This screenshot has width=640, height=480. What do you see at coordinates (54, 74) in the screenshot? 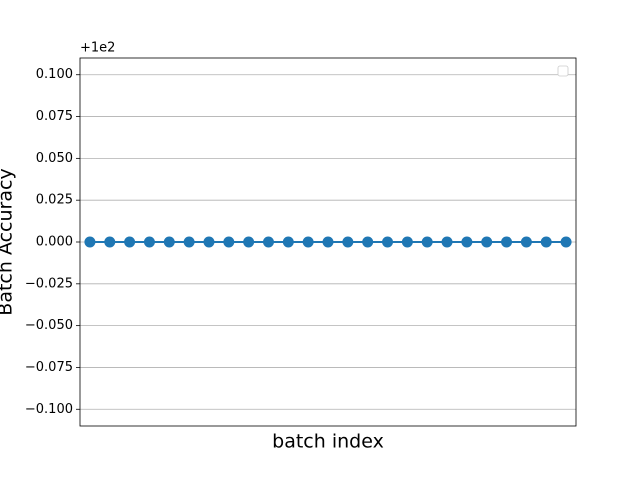
I see `y-tick-label: 0.100` at bounding box center [54, 74].